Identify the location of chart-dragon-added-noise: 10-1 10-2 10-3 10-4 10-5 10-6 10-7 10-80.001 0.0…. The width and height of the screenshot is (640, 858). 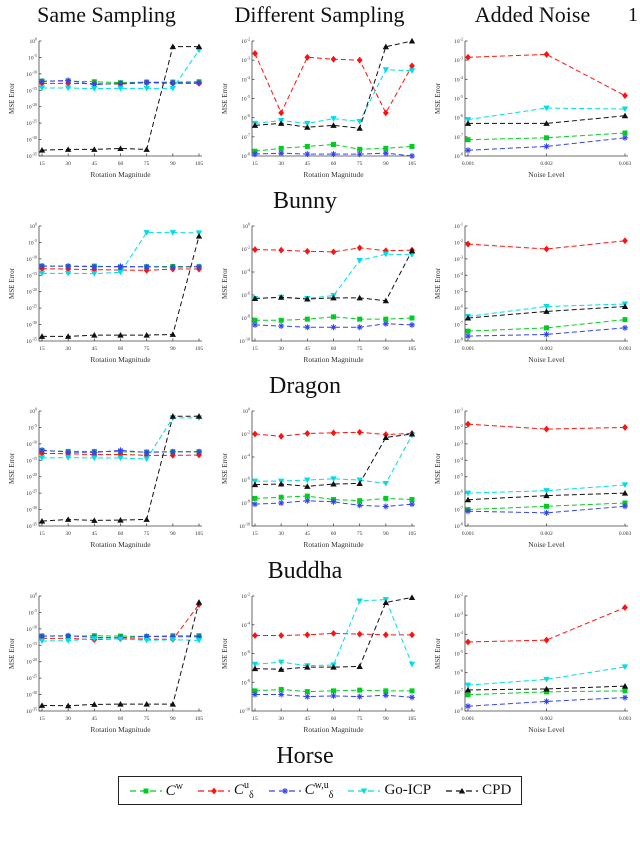
(532, 293).